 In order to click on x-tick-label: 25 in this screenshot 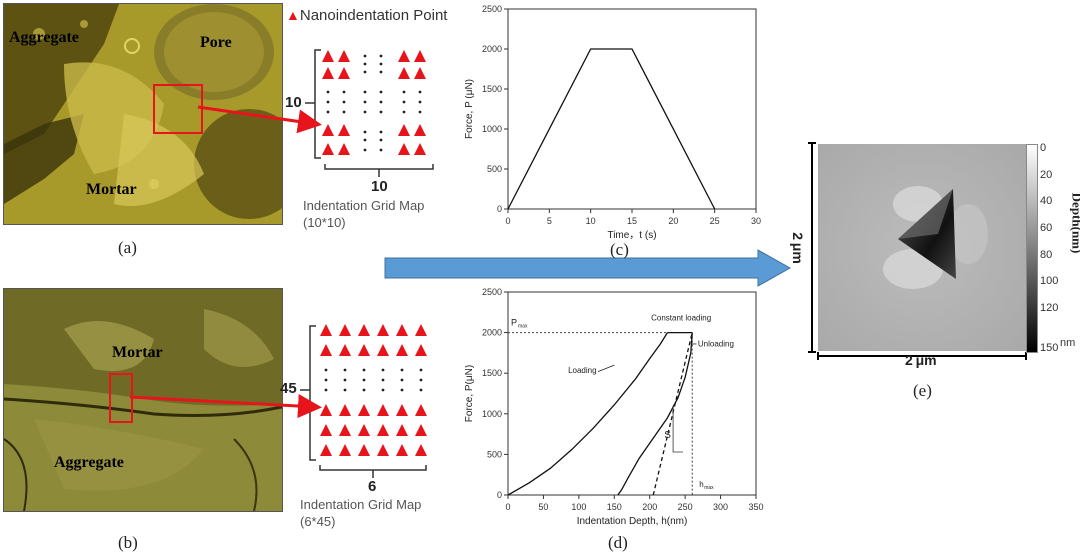, I will do `click(715, 221)`.